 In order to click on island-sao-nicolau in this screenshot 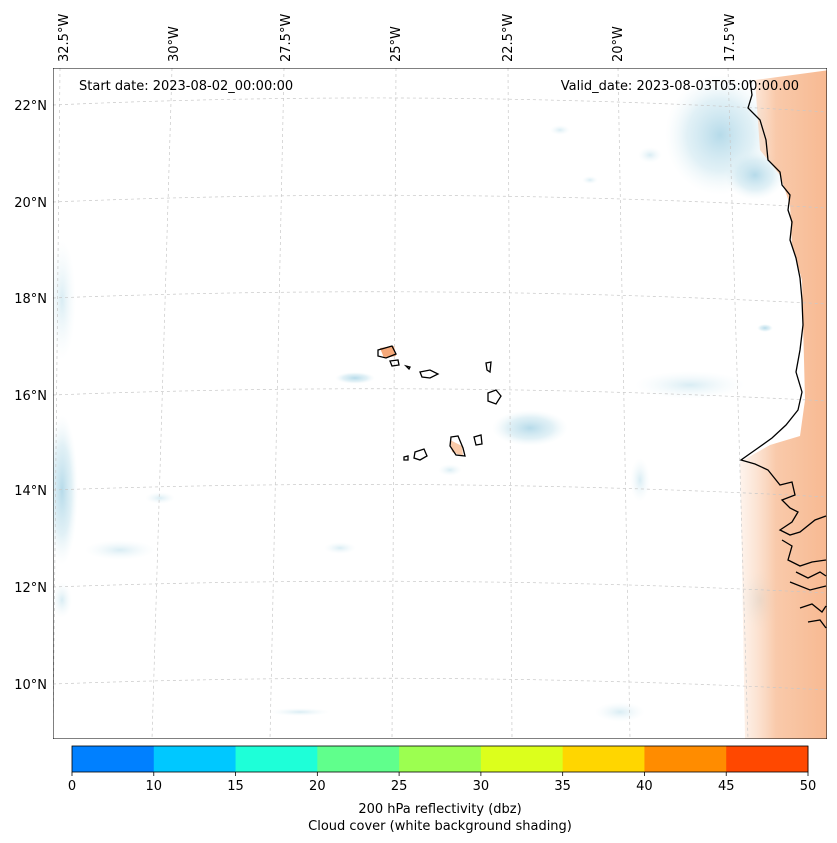, I will do `click(429, 374)`.